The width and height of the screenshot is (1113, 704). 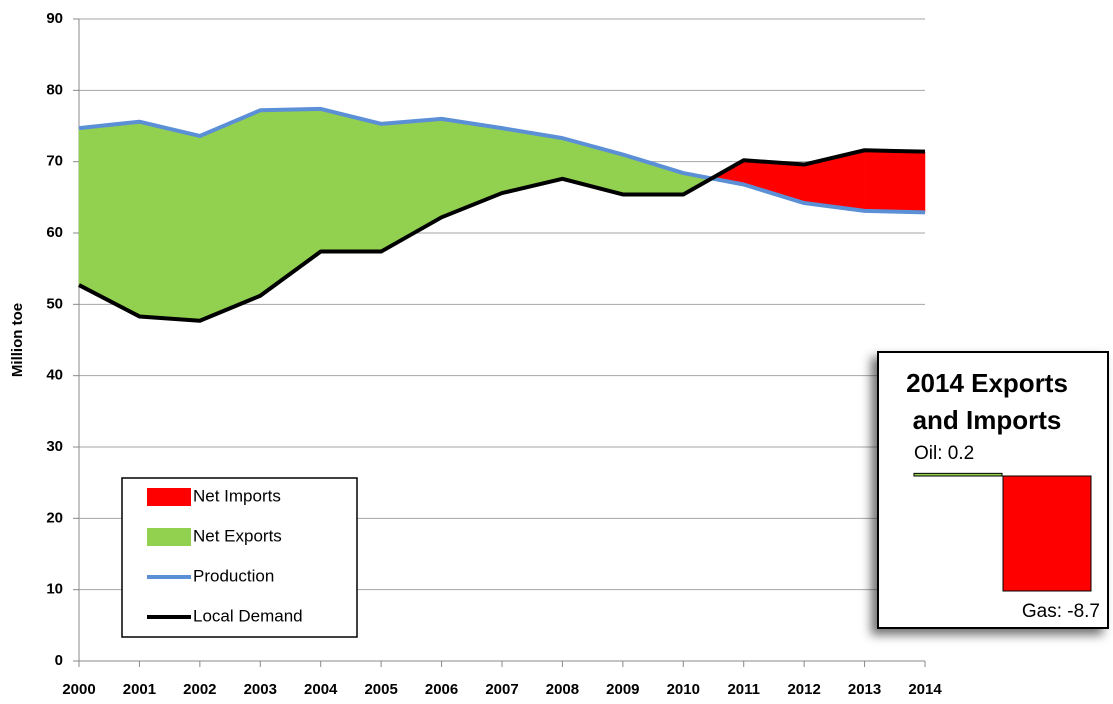 I want to click on legend-label: Net Exports, so click(x=237, y=535).